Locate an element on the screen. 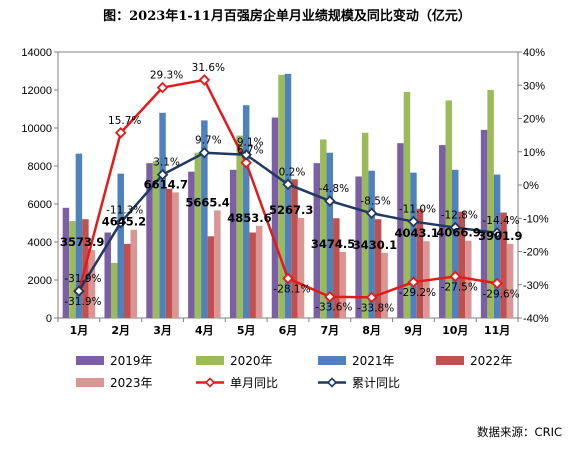 This screenshot has width=574, height=452. y-right-tick-label: 30% is located at coordinates (534, 86).